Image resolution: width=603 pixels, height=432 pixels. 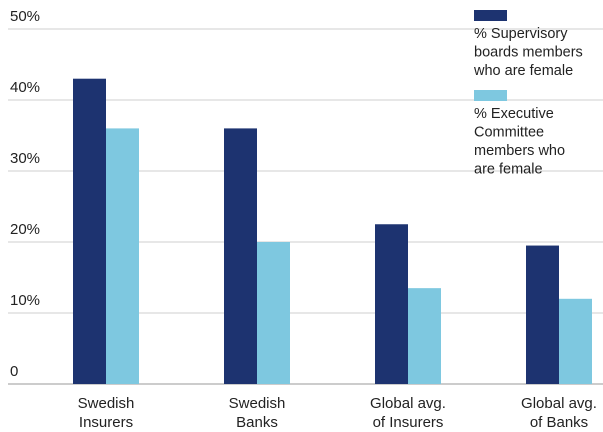 I want to click on legend-label: % Supervisory, so click(x=521, y=34).